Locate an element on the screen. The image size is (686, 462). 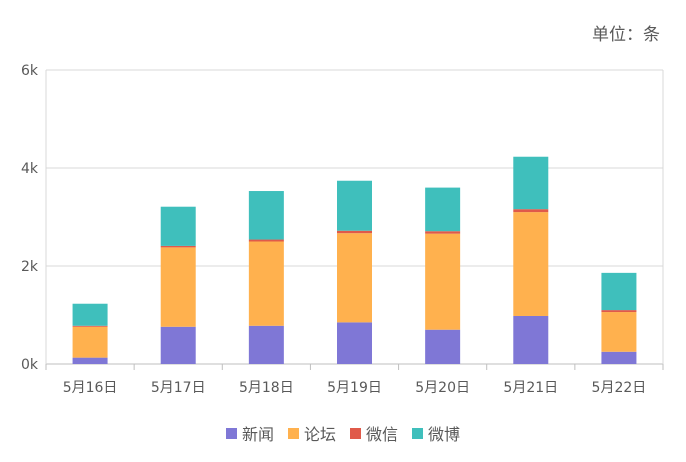
y-tick-label: 4k is located at coordinates (30, 169).